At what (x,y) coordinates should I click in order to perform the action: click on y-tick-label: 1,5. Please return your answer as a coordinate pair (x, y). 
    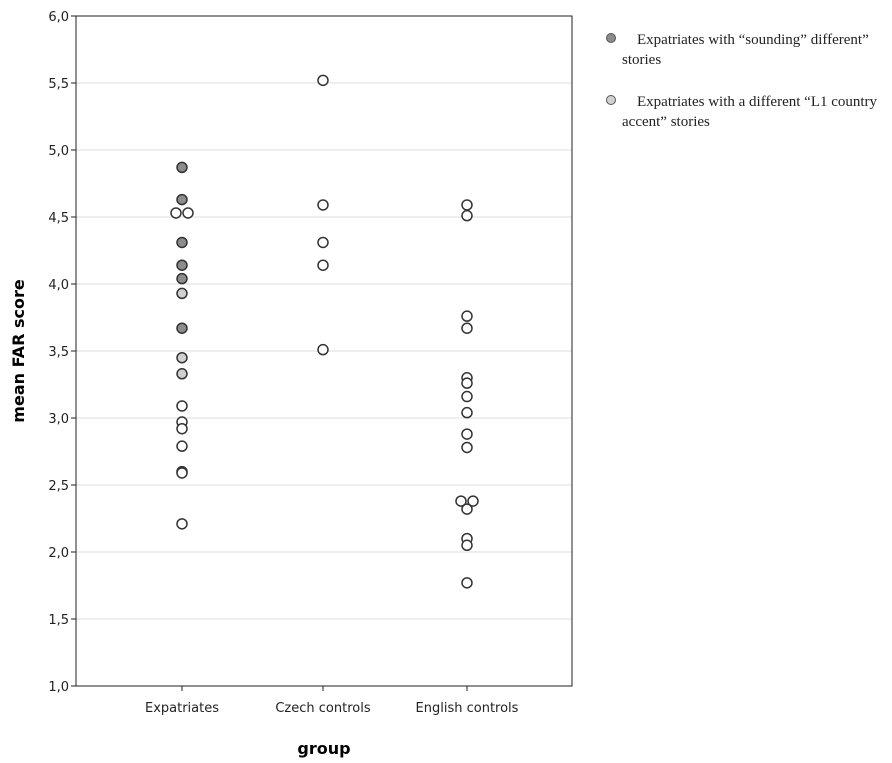
    Looking at the image, I should click on (58, 620).